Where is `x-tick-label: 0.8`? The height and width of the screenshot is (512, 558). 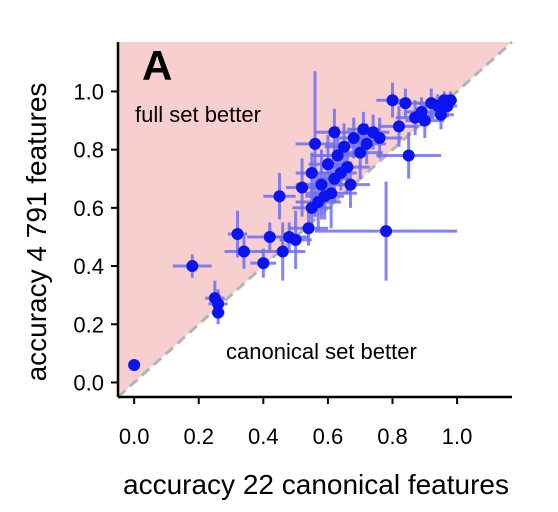 x-tick-label: 0.8 is located at coordinates (392, 436).